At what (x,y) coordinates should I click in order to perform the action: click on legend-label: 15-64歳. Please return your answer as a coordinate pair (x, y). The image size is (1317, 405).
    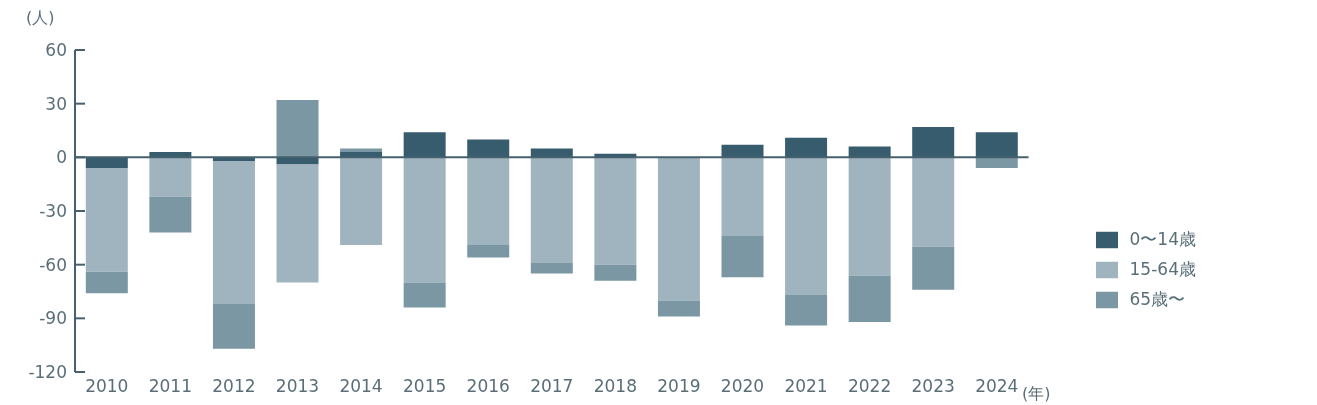
    Looking at the image, I should click on (1162, 269).